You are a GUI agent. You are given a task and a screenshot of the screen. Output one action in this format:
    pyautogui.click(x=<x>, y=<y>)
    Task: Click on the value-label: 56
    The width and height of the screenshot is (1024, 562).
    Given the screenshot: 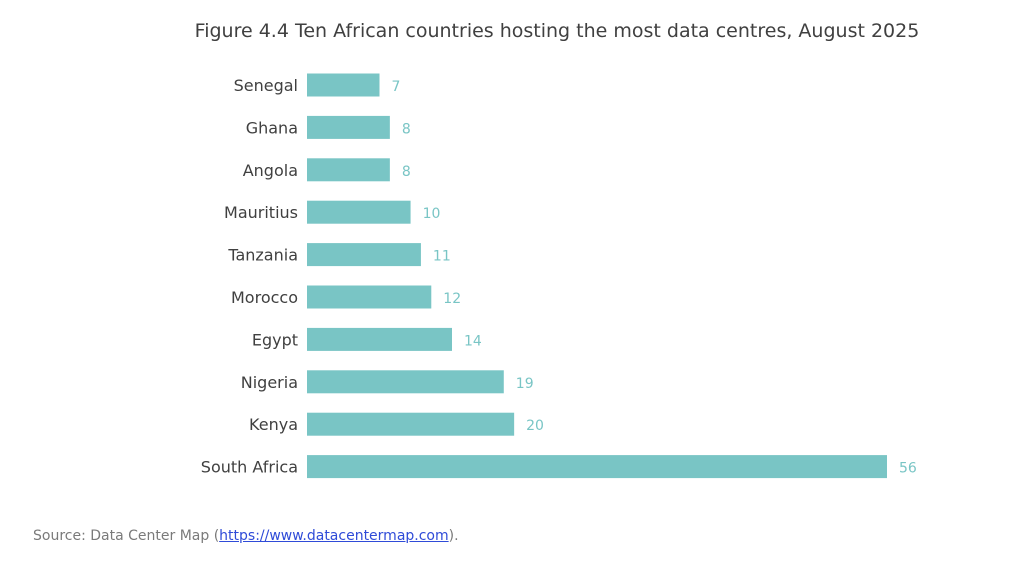 What is the action you would take?
    pyautogui.click(x=908, y=469)
    